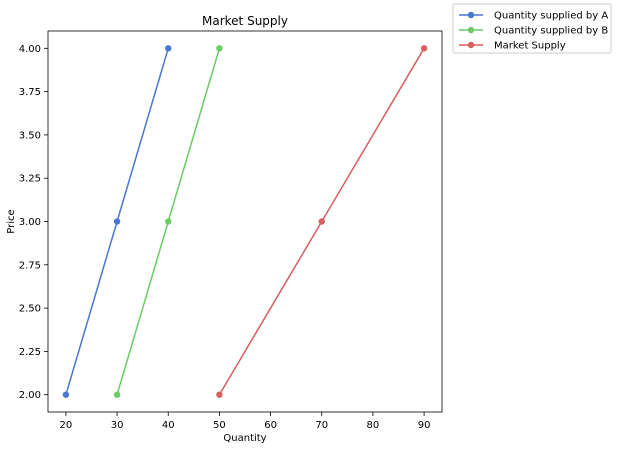  I want to click on legend-label: Quantity supplied by A, so click(551, 16).